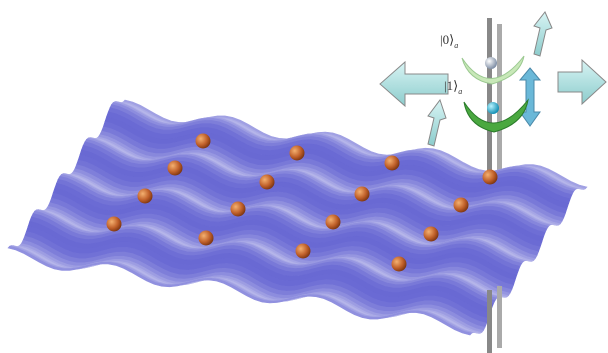 The height and width of the screenshot is (353, 608). I want to click on ket: |0⟩, so click(447, 39).